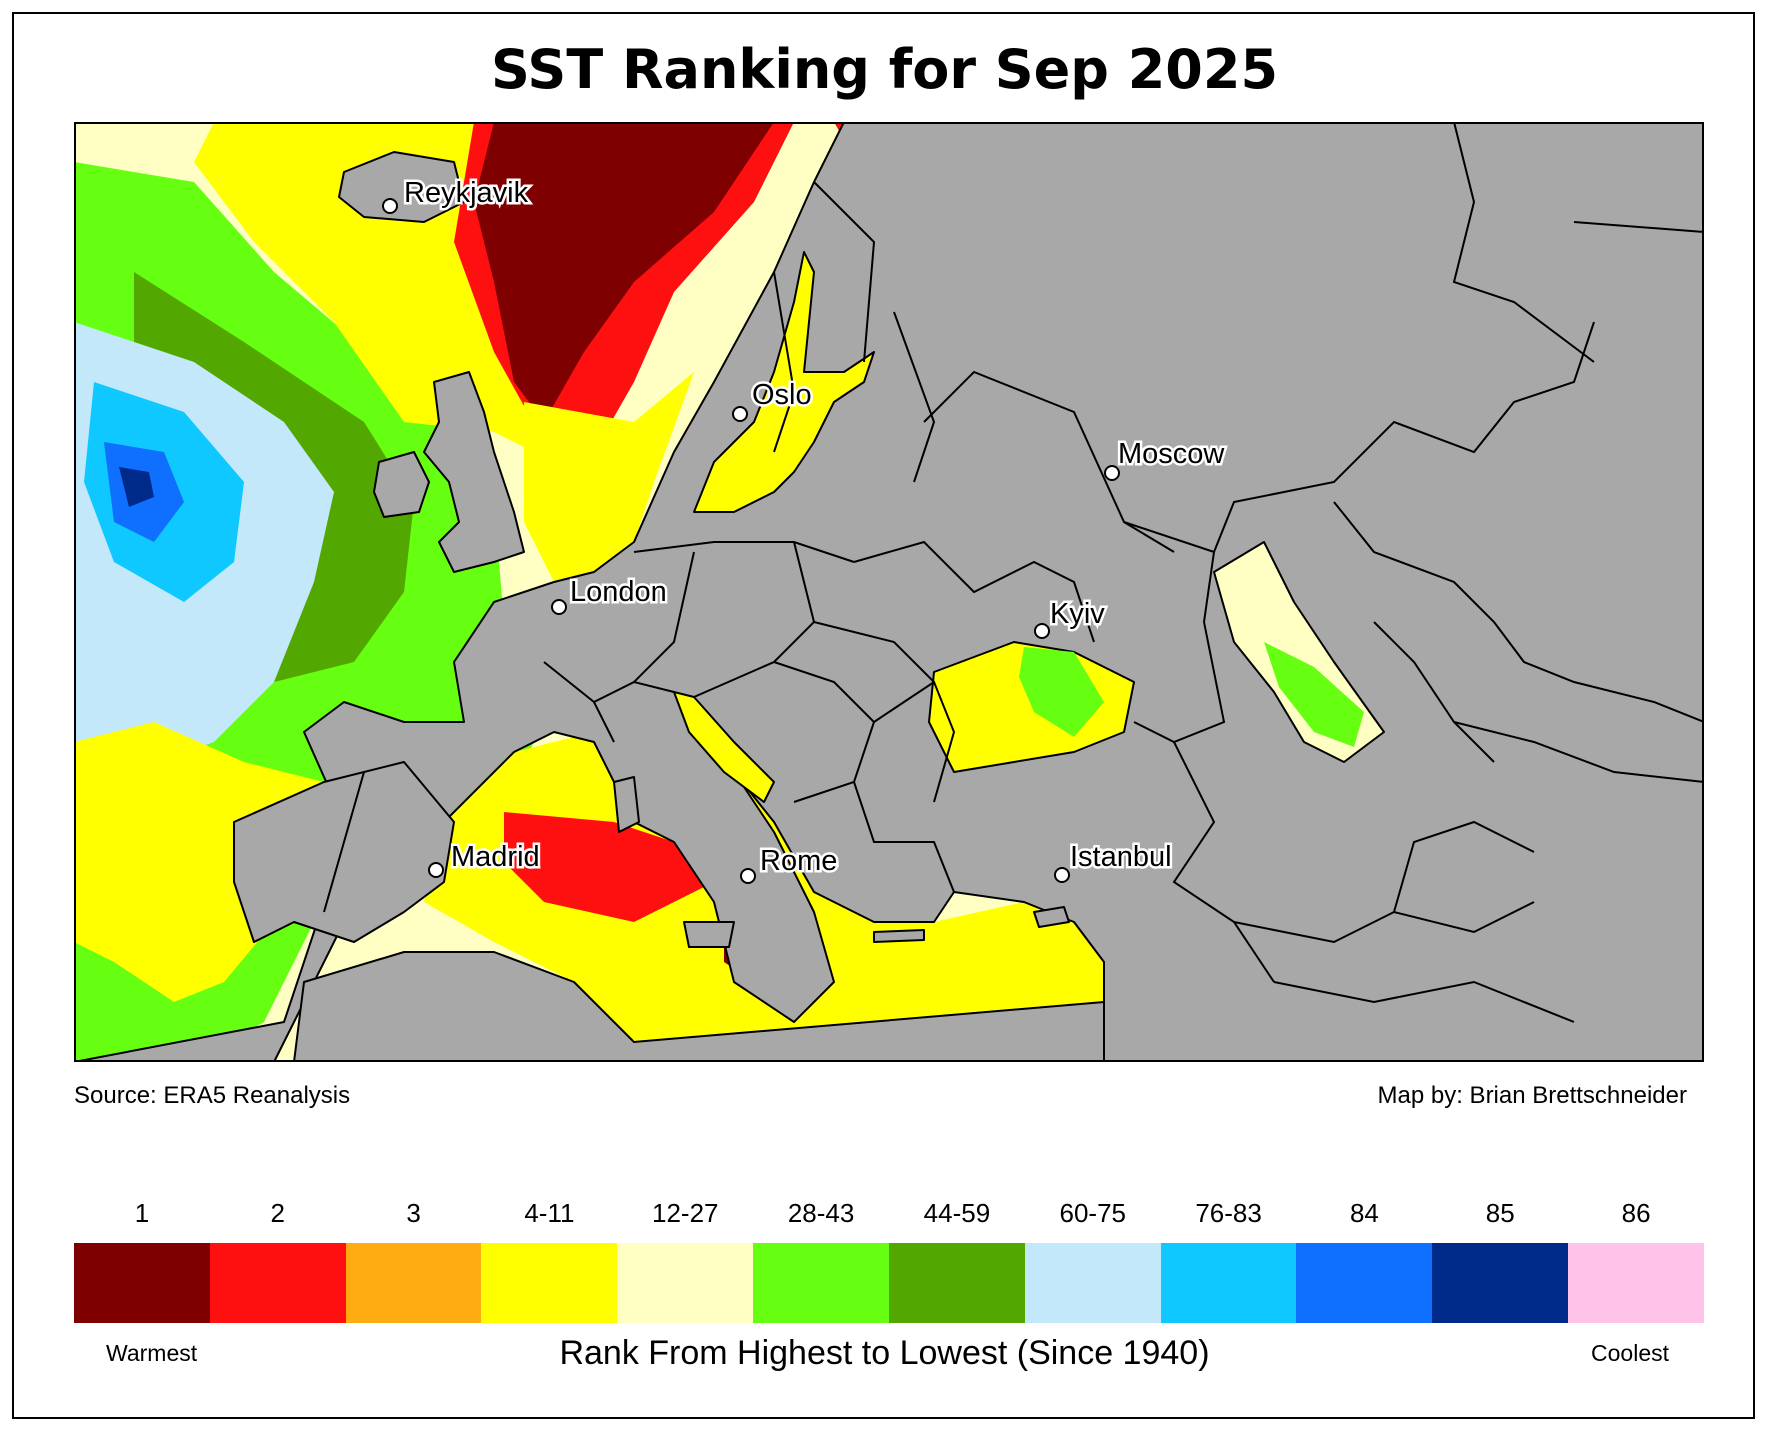 The height and width of the screenshot is (1433, 1769). What do you see at coordinates (413, 1213) in the screenshot?
I see `legend-class-label: 3` at bounding box center [413, 1213].